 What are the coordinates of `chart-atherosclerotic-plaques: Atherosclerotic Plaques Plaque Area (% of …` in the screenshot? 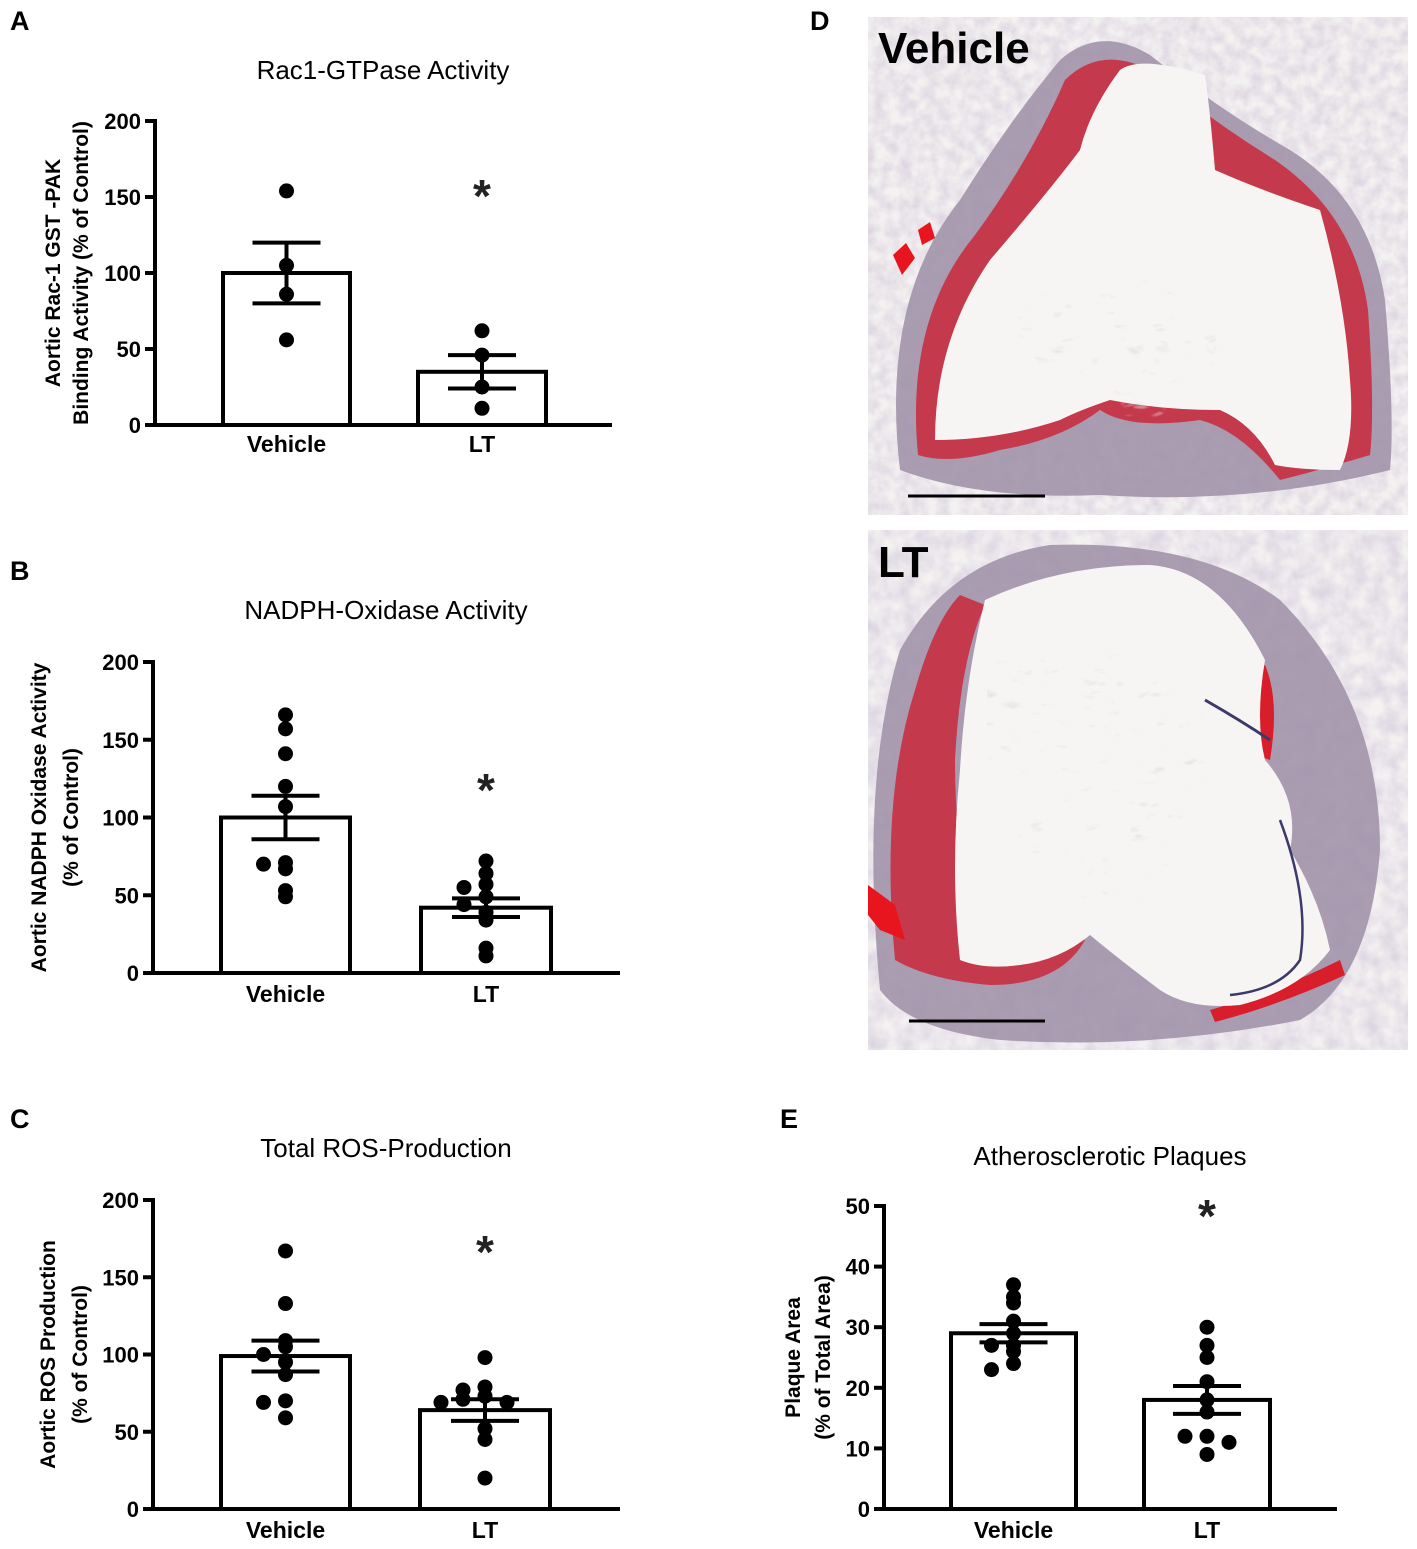 It's located at (1059, 1342).